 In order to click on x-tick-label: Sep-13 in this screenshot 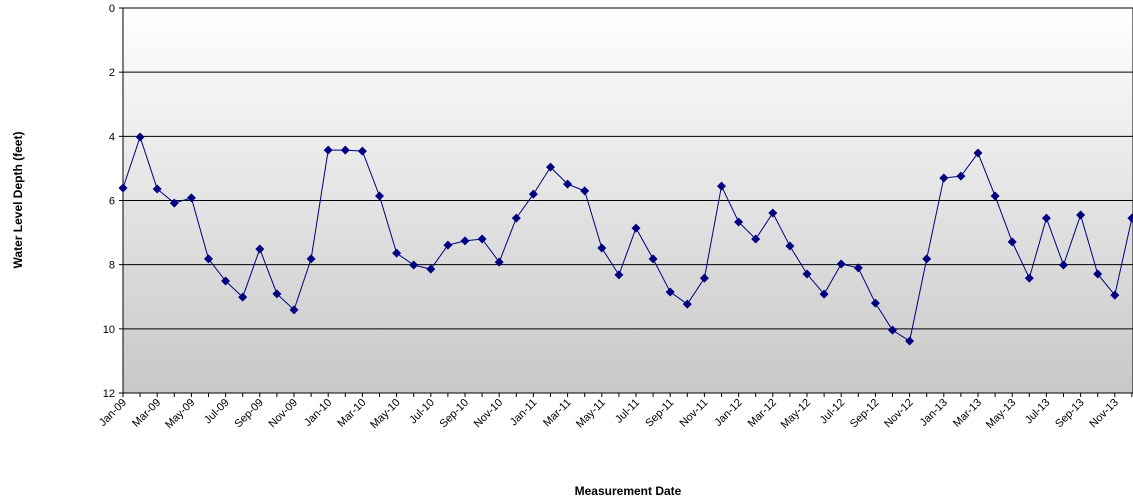, I will do `click(1070, 414)`.